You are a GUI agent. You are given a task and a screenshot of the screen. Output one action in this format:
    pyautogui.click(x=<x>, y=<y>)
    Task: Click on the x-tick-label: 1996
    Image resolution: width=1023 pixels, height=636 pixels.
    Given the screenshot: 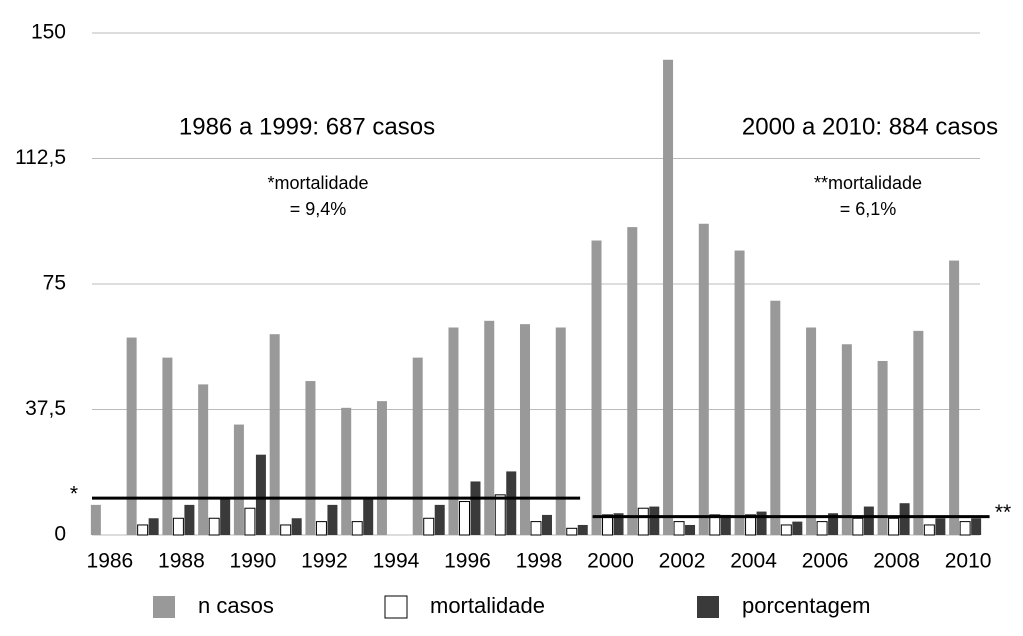 What is the action you would take?
    pyautogui.click(x=467, y=561)
    